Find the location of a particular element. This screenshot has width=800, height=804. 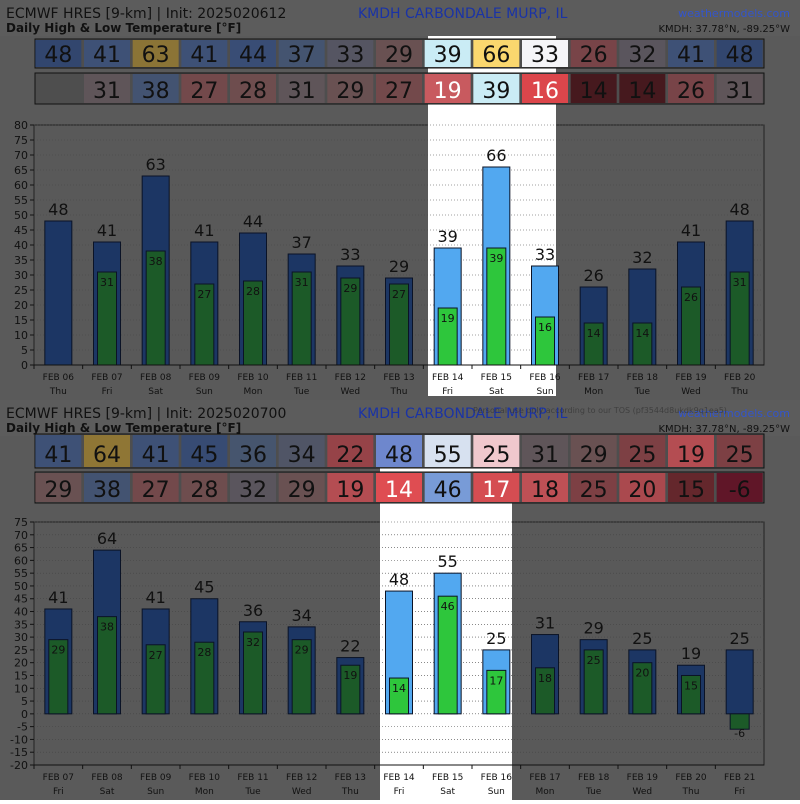

high-strip-value: 25 is located at coordinates (642, 455).